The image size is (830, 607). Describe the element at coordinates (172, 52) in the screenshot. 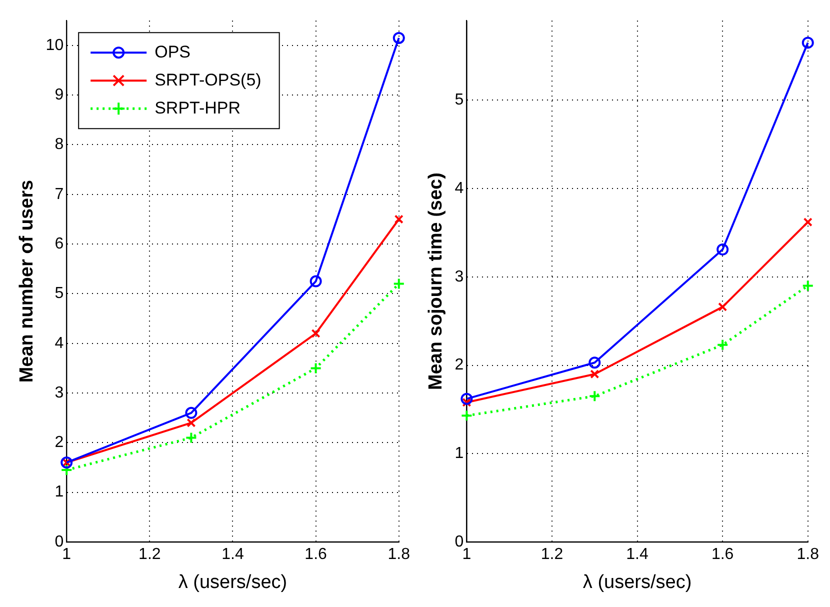

I see `legend-label: OPS` at that location.